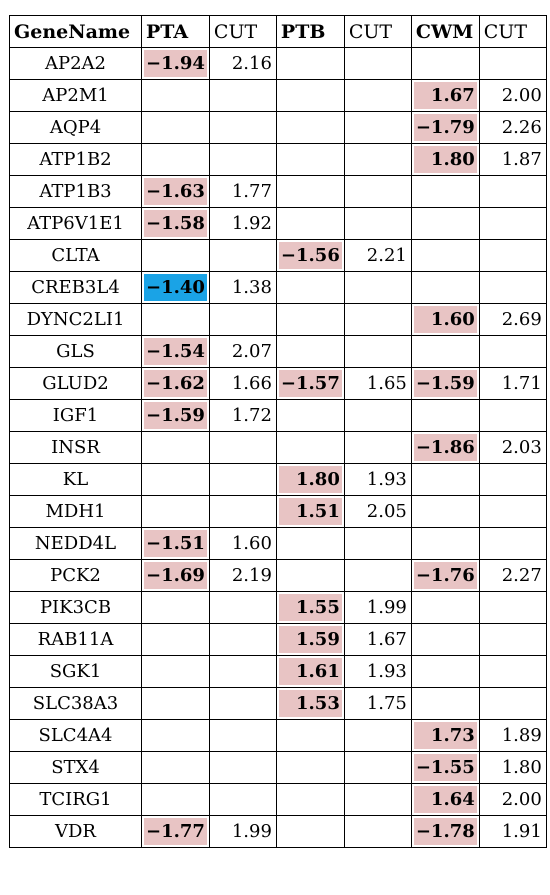 This screenshot has width=550, height=895. I want to click on ptb-value-cell: 1.51, so click(310, 511).